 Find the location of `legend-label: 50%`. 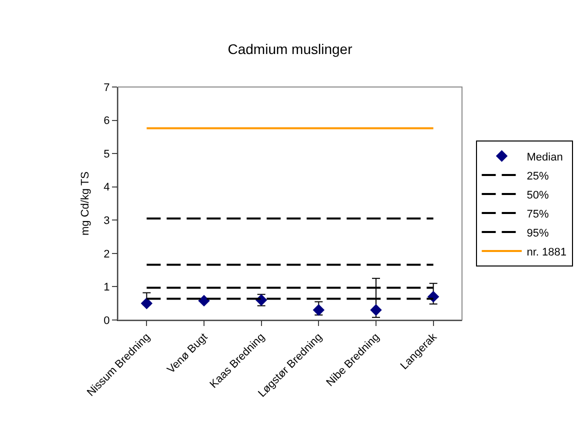

legend-label: 50% is located at coordinates (537, 195).